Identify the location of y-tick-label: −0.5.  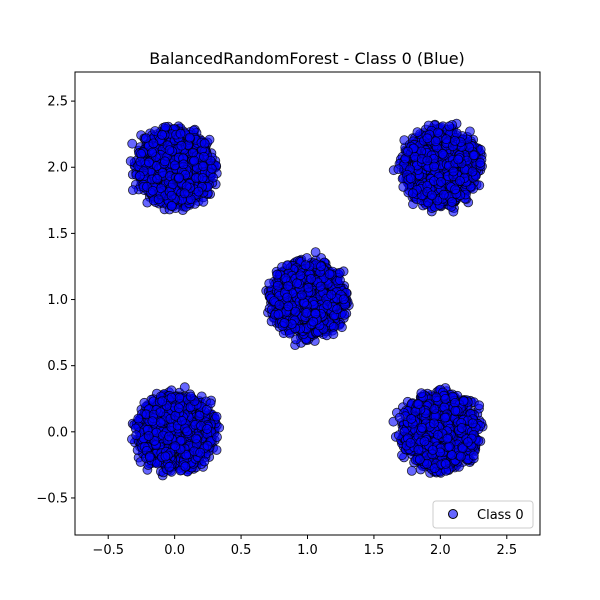
(52, 498).